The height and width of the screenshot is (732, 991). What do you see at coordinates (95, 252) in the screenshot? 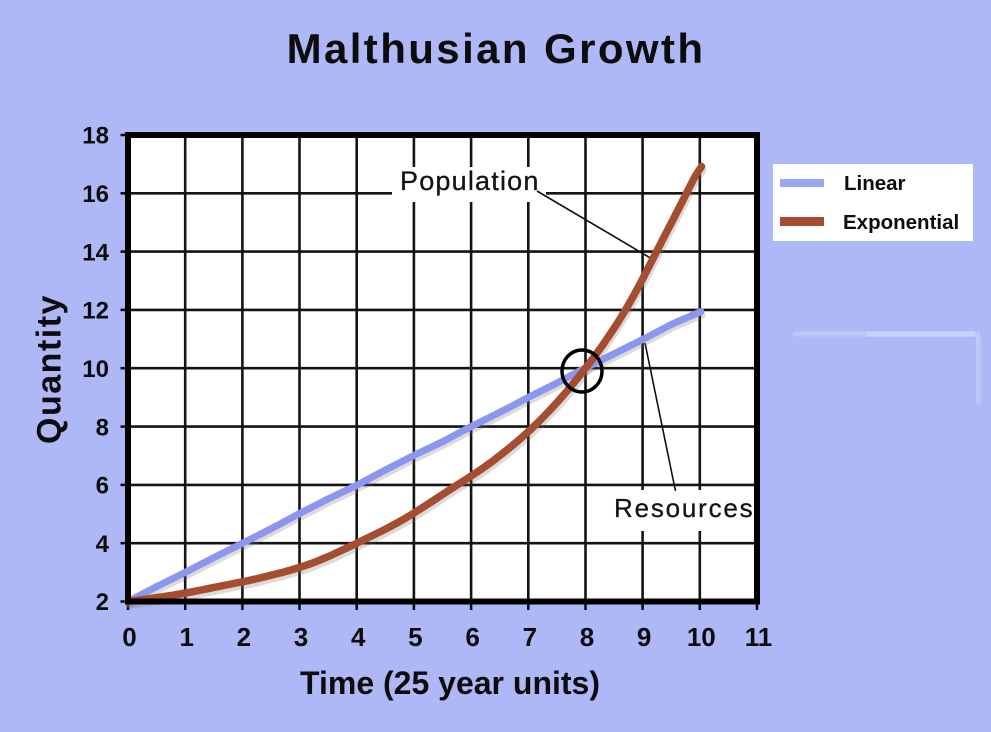
I see `svg-text: 14` at bounding box center [95, 252].